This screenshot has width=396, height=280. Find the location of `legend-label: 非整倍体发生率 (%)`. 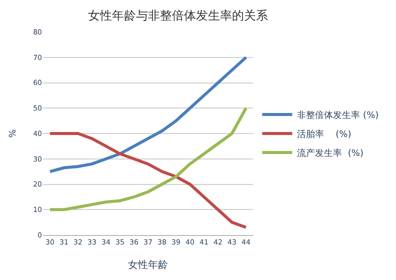

legend-label: 非整倍体发生率 (%) is located at coordinates (338, 116).